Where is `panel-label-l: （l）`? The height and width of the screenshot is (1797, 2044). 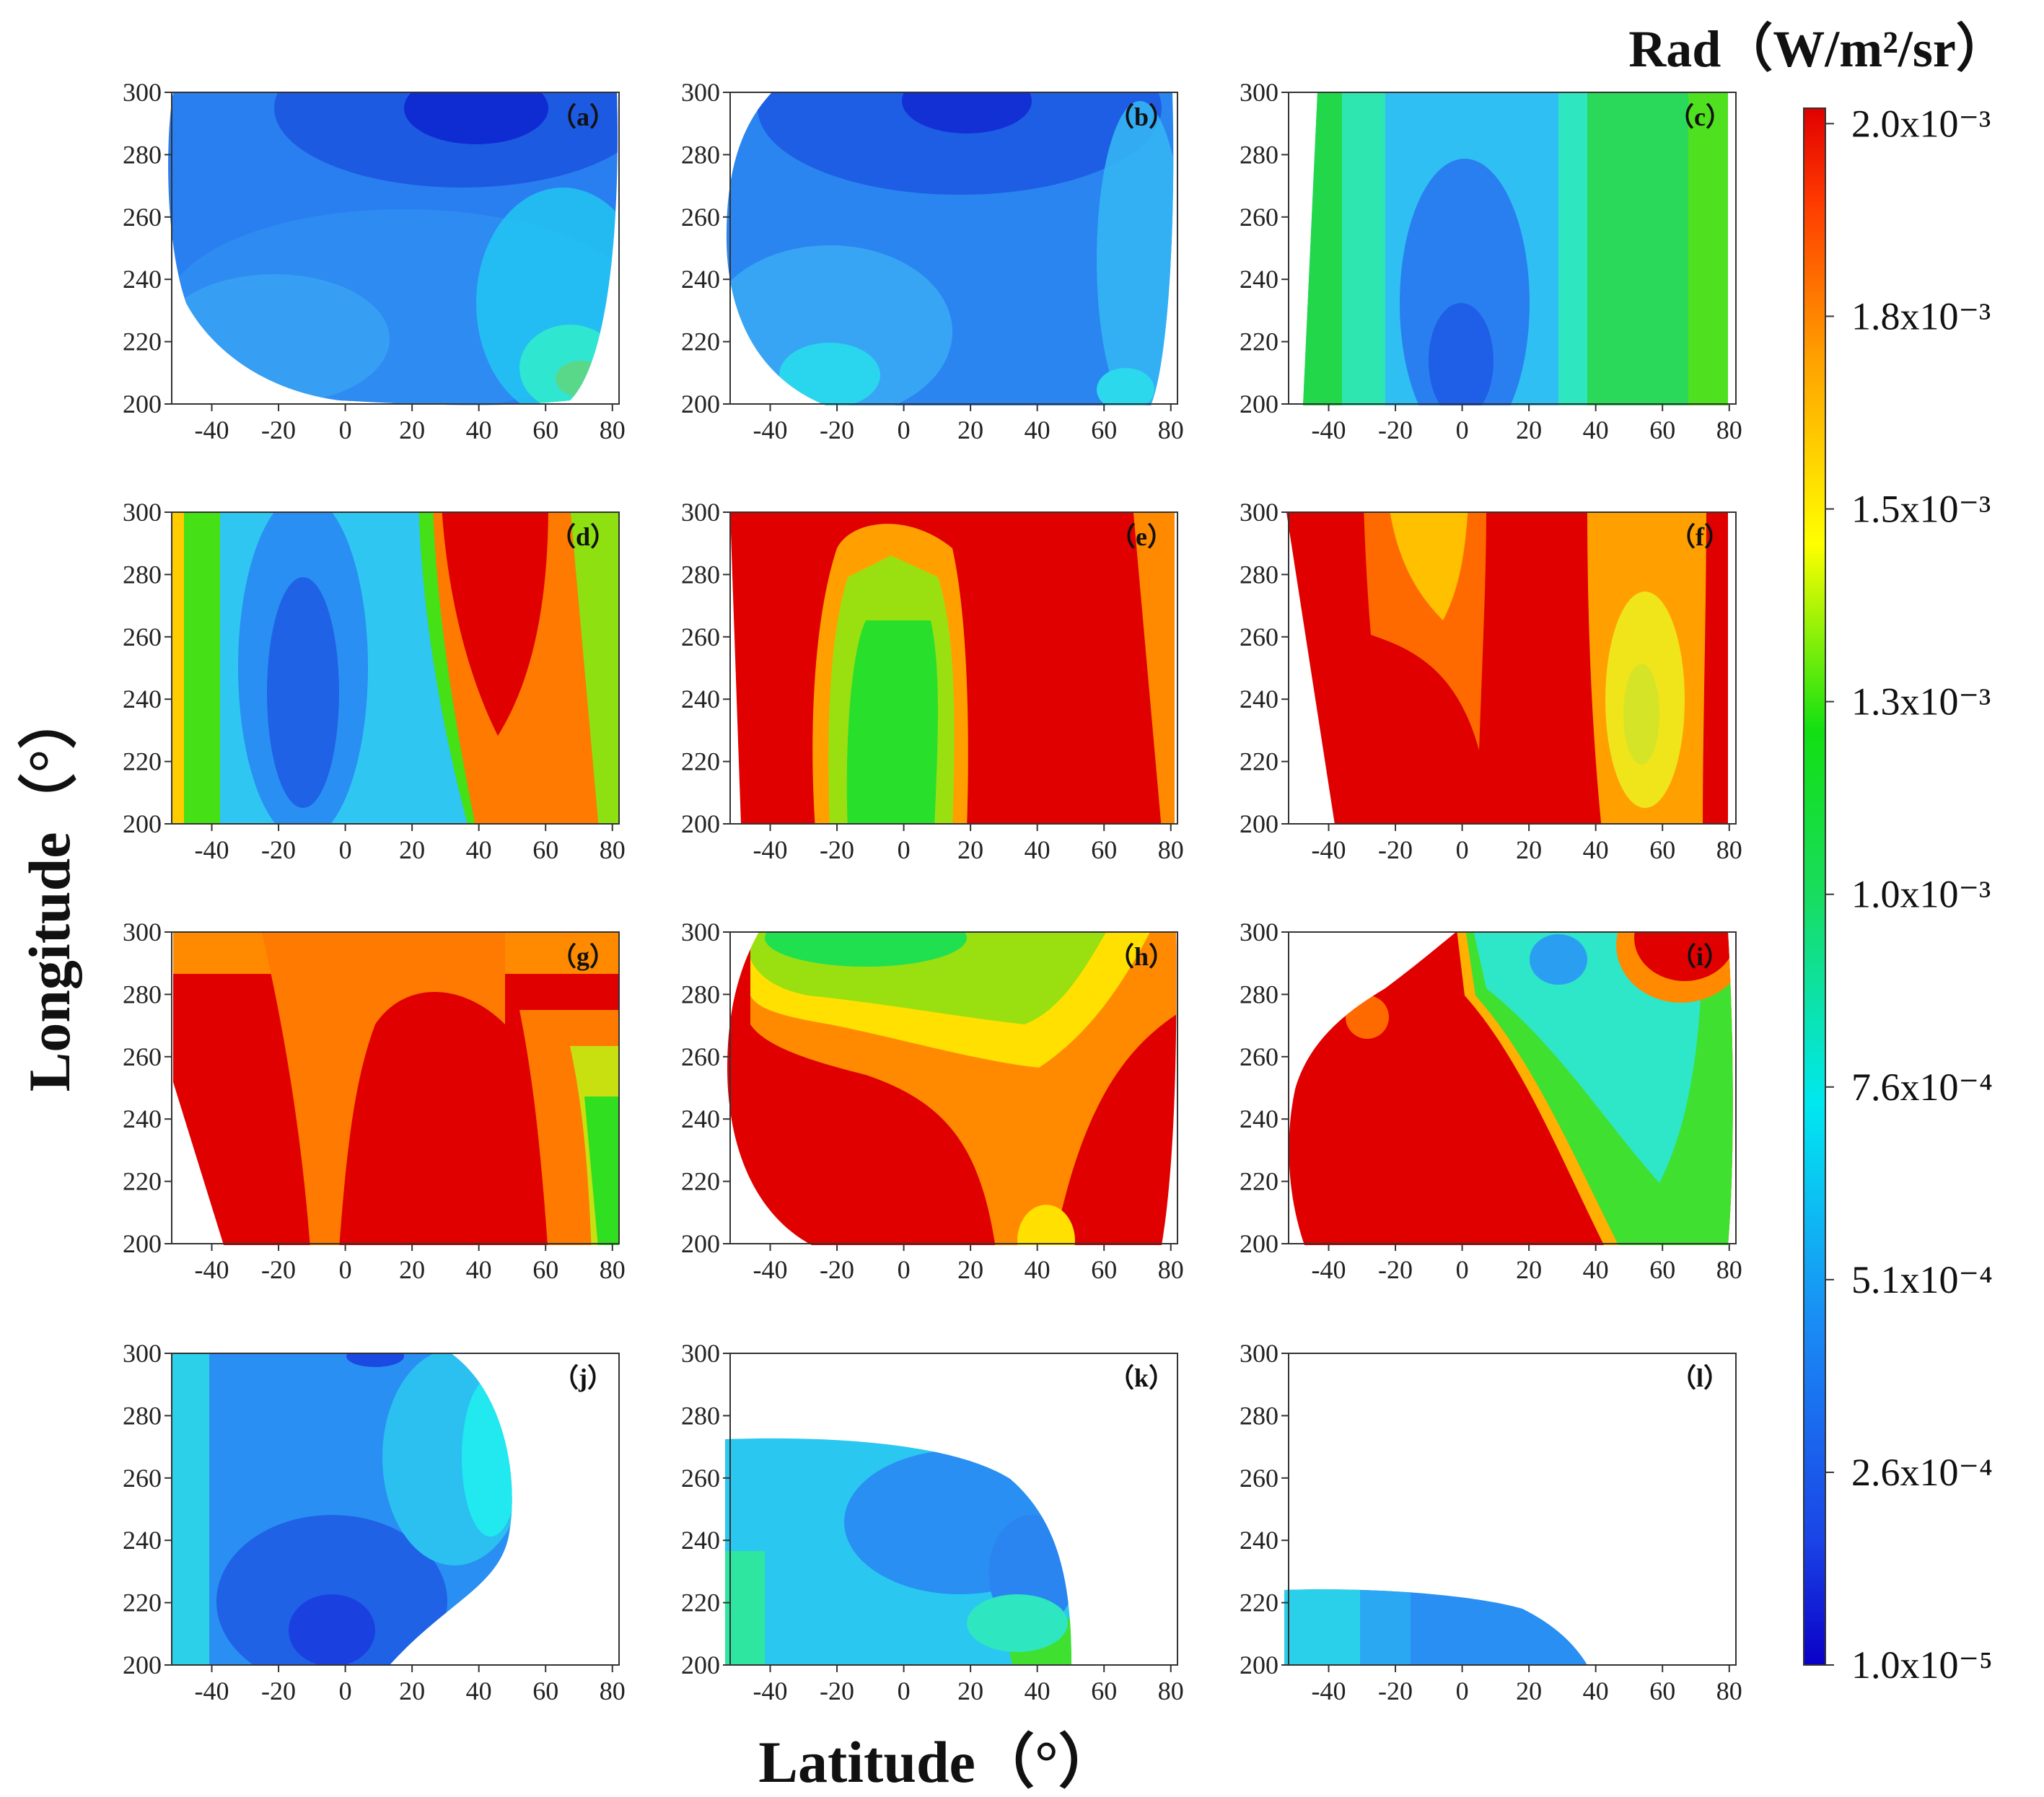 panel-label-l: （l） is located at coordinates (1699, 1377).